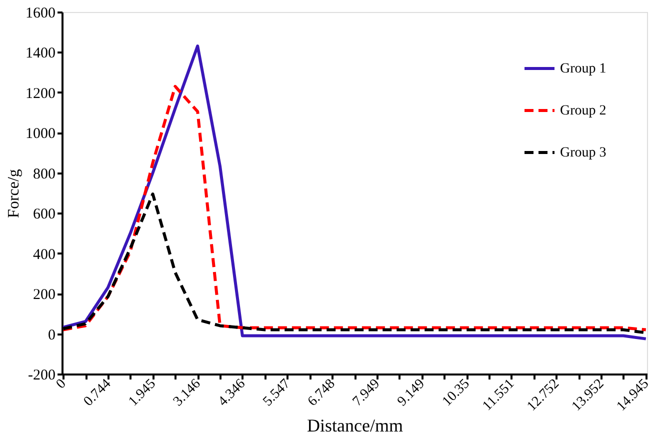  I want to click on y-tick-label: 400, so click(44, 254).